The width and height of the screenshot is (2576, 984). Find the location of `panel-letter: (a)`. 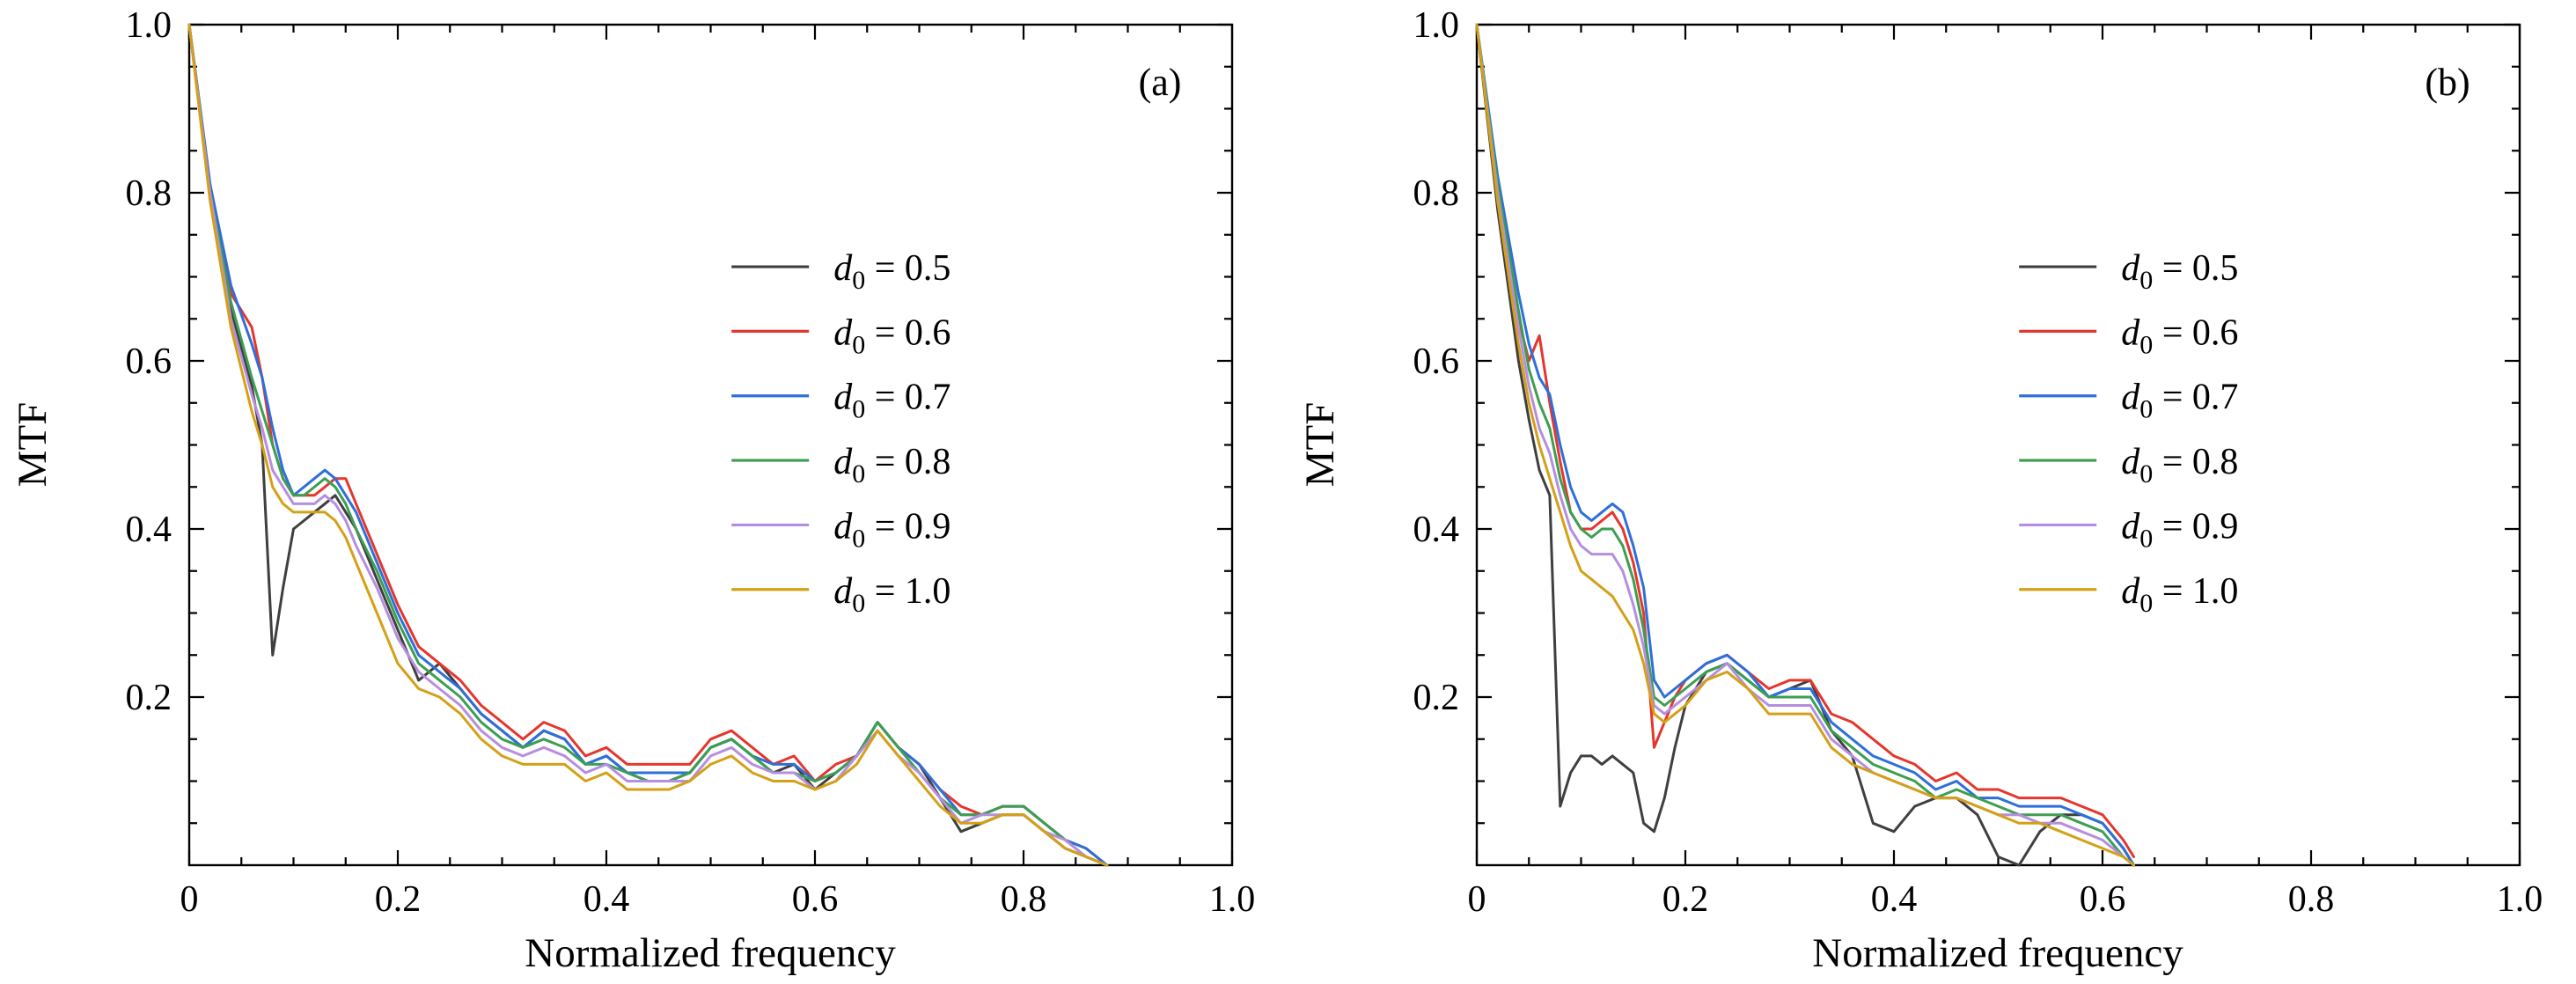

panel-letter: (a) is located at coordinates (1160, 82).